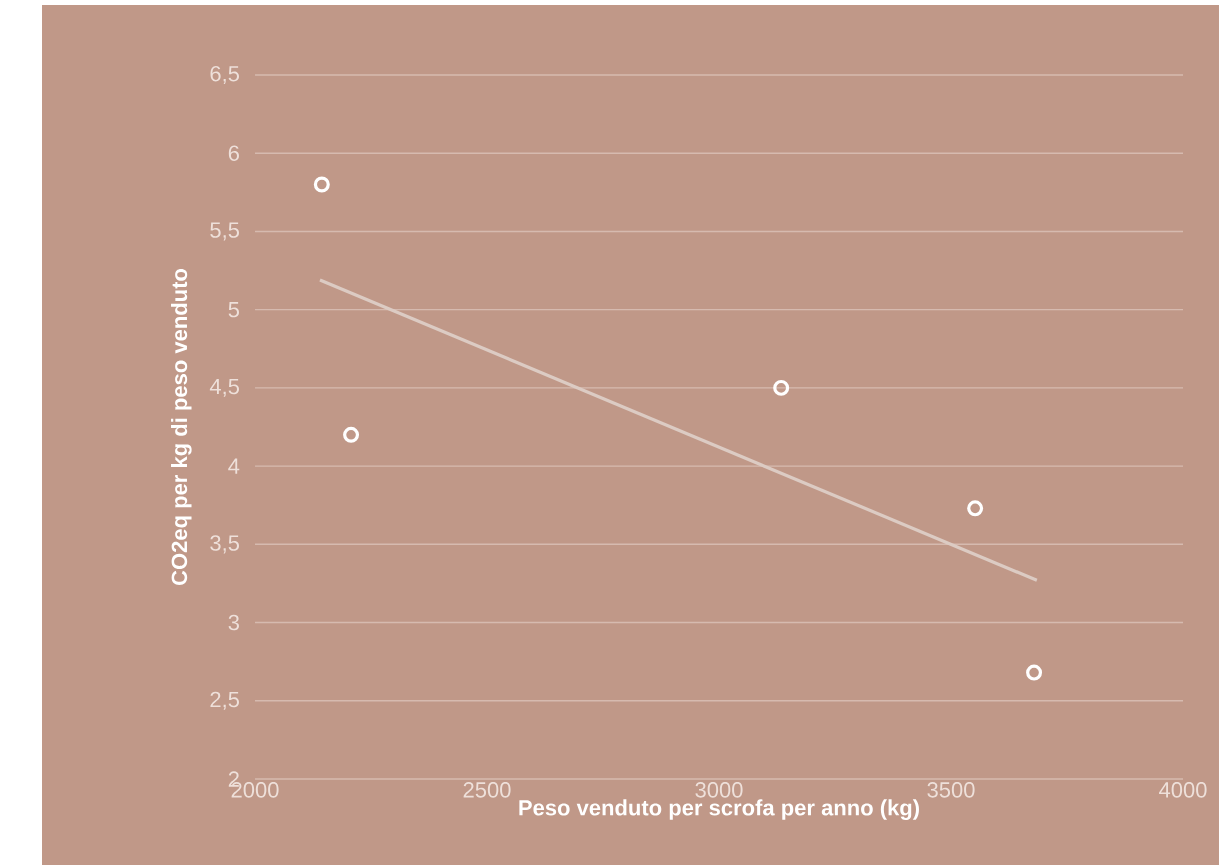  Describe the element at coordinates (487, 790) in the screenshot. I see `x-tick-label: 2500` at that location.